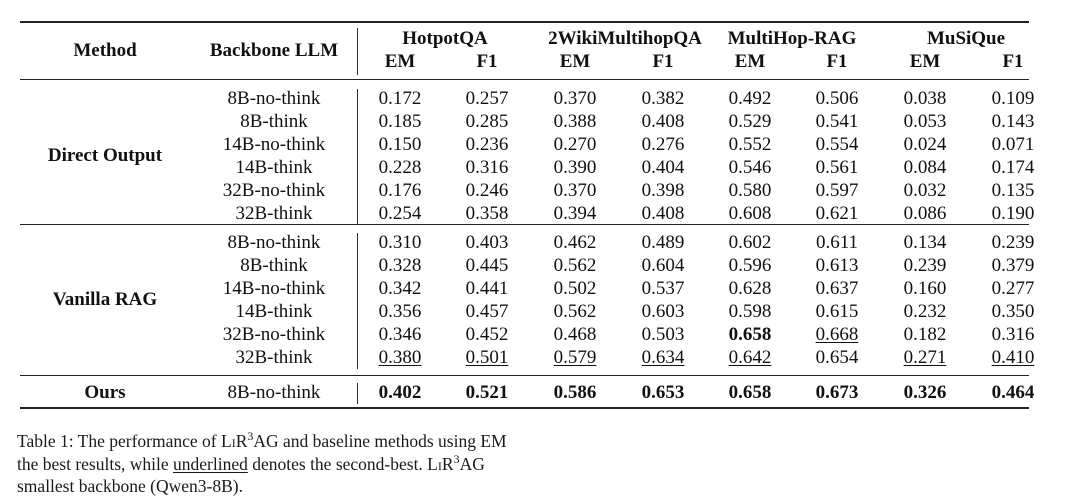  What do you see at coordinates (400, 98) in the screenshot?
I see `table-cell: 0.172` at bounding box center [400, 98].